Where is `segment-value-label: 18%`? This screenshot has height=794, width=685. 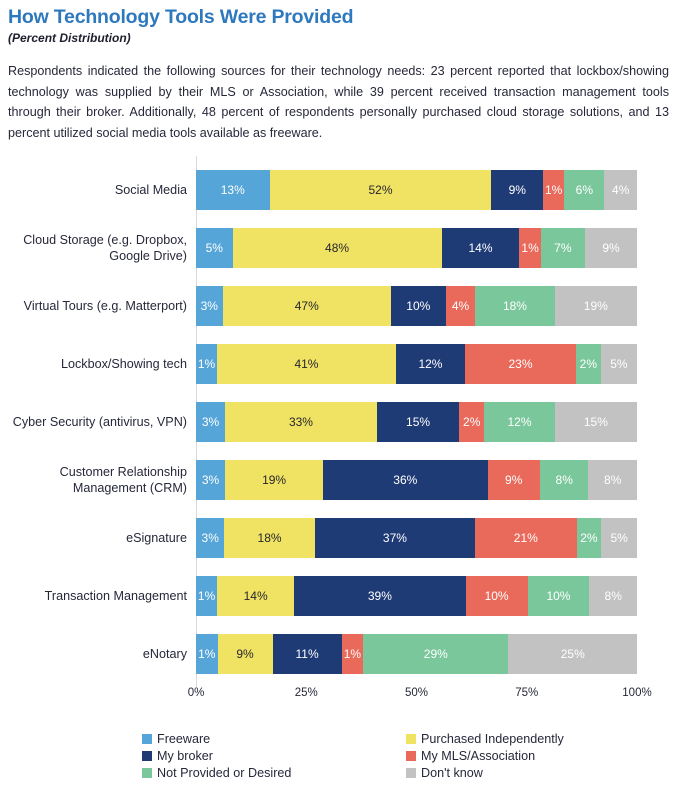
segment-value-label: 18% is located at coordinates (514, 306).